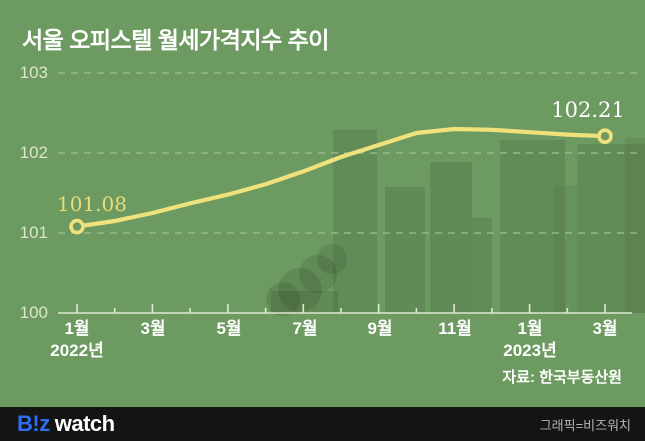  I want to click on footer-bar: B!z watch 그래픽=비즈워치, so click(322, 424).